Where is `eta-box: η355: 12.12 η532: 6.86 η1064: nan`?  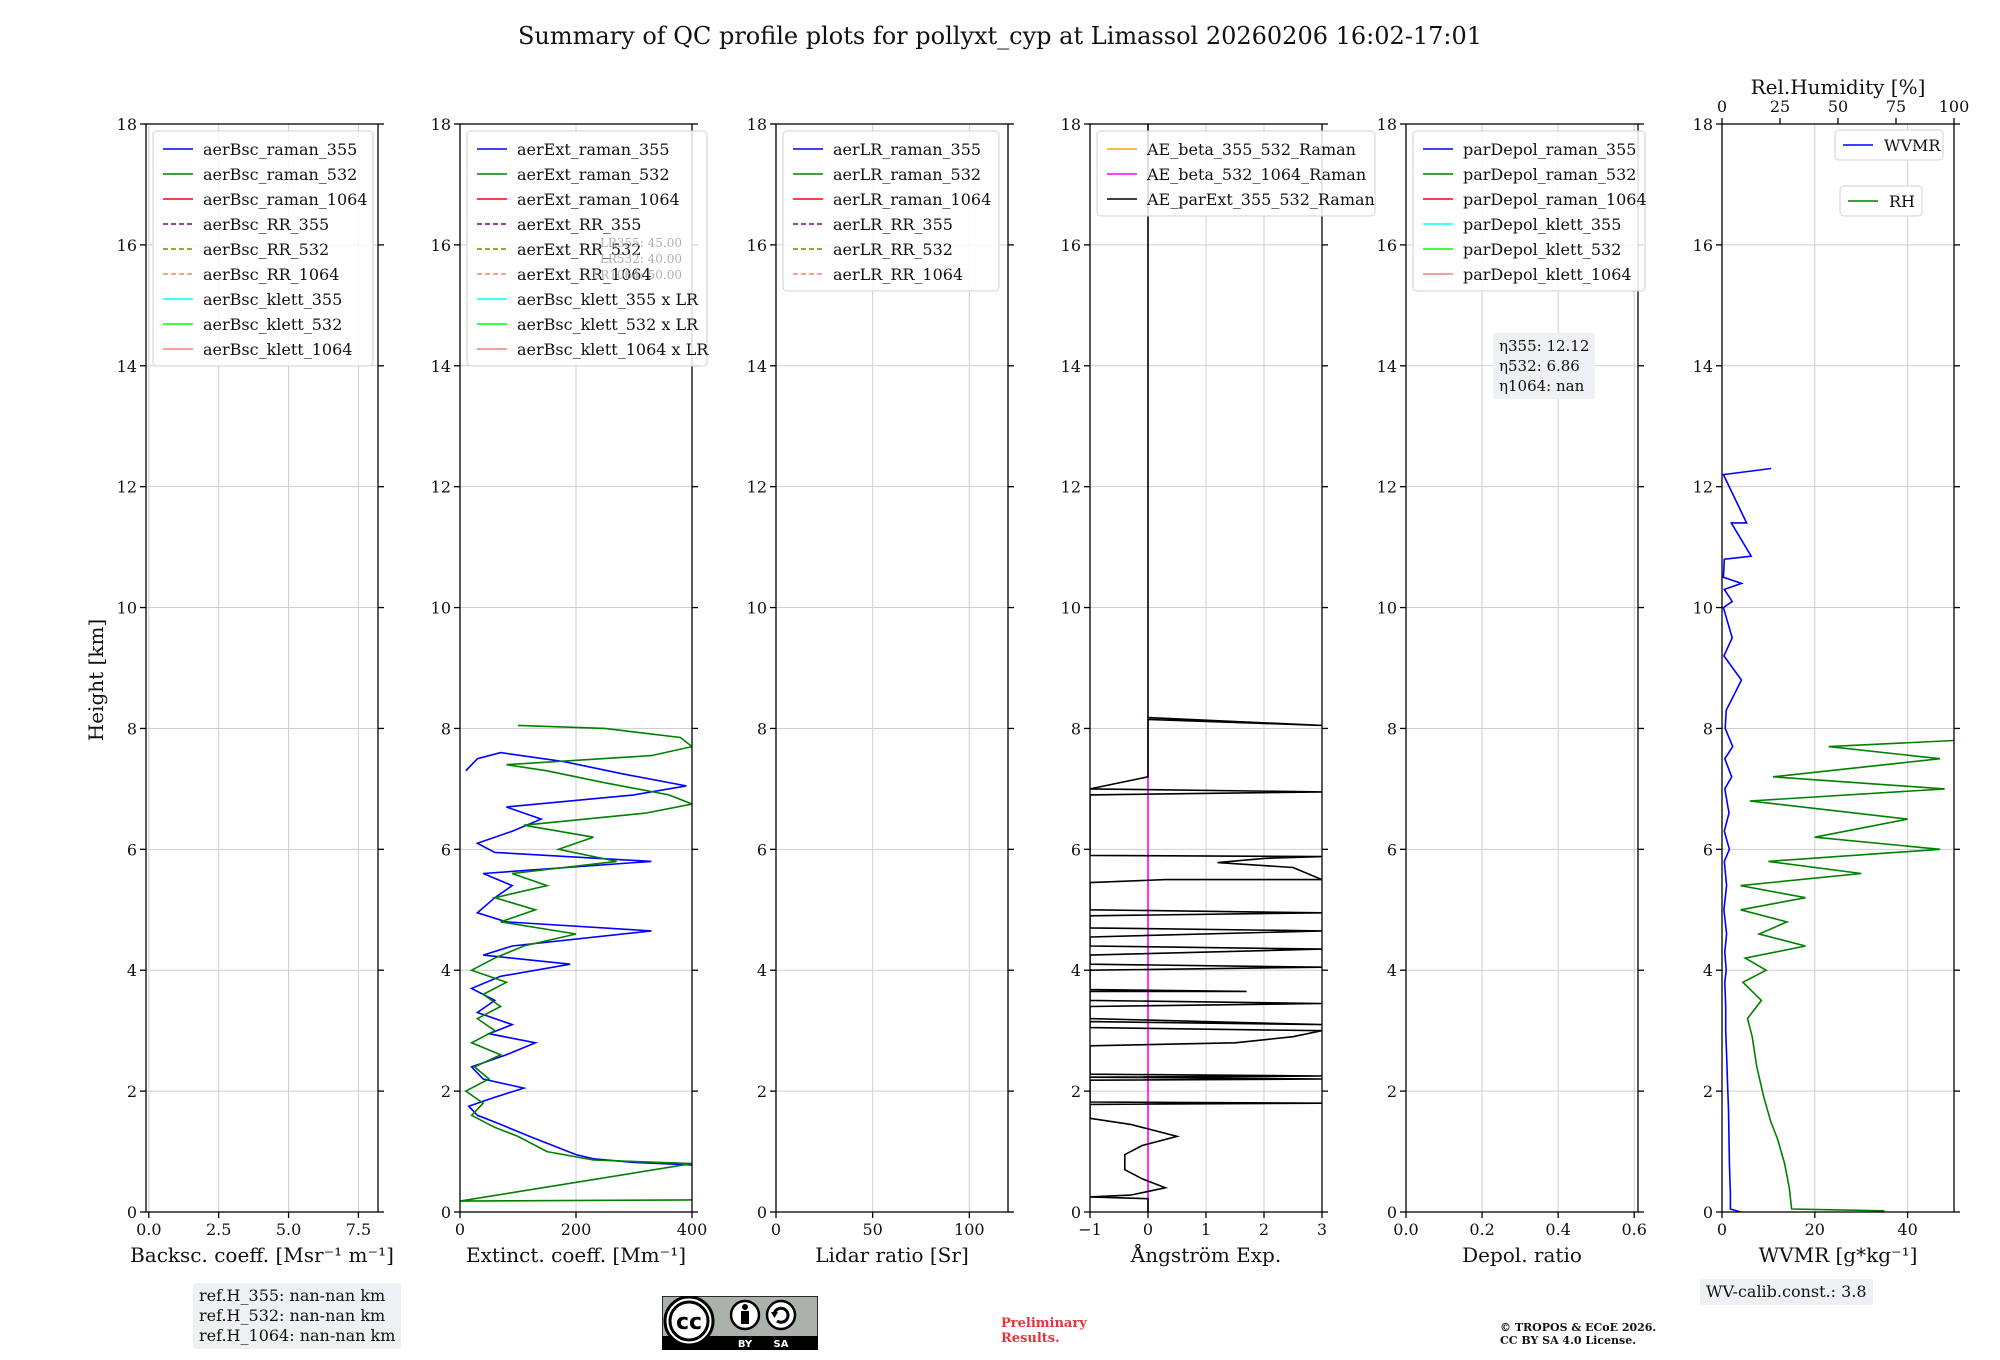 eta-box: η355: 12.12 η532: 6.86 η1064: nan is located at coordinates (1544, 366).